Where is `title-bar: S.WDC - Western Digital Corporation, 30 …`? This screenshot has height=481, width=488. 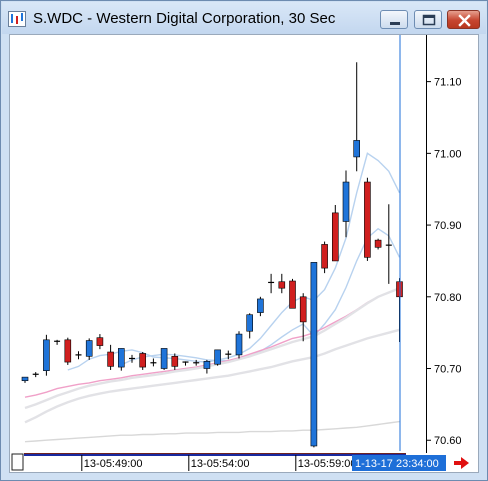 title-bar: S.WDC - Western Digital Corporation, 30 … is located at coordinates (244, 18).